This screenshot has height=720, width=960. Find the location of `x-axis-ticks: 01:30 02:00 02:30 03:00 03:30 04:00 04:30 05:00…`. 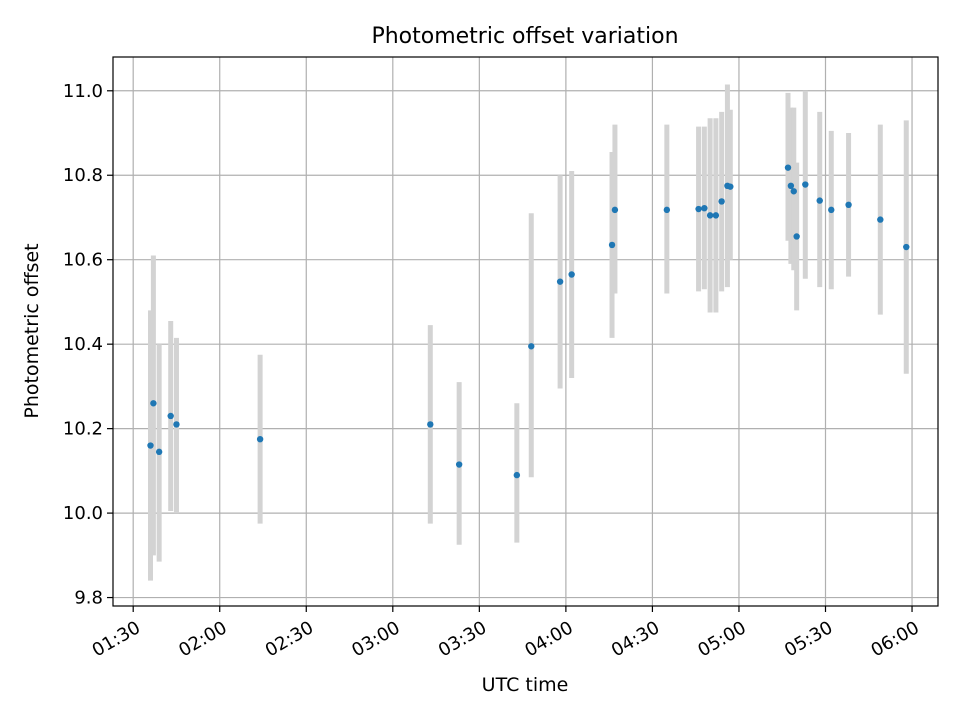

x-axis-ticks: 01:30 02:00 02:30 03:00 03:30 04:00 04:30 05:00… is located at coordinates (506, 633).